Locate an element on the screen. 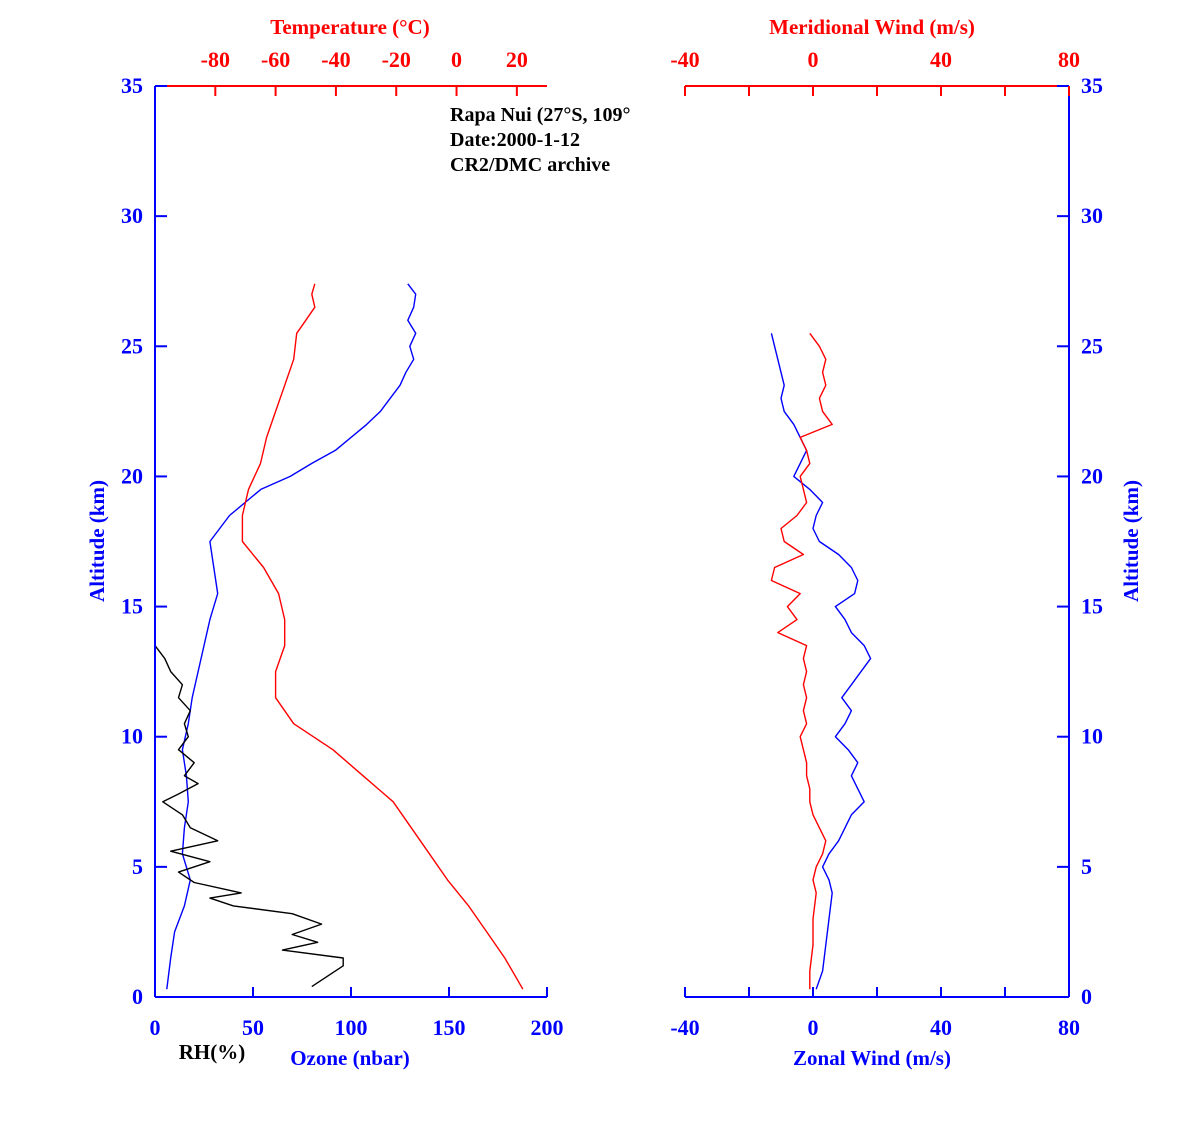 The image size is (1181, 1122). right-yticks-group: 0 5 10 15 20 25 30 35 is located at coordinates (1080, 541).